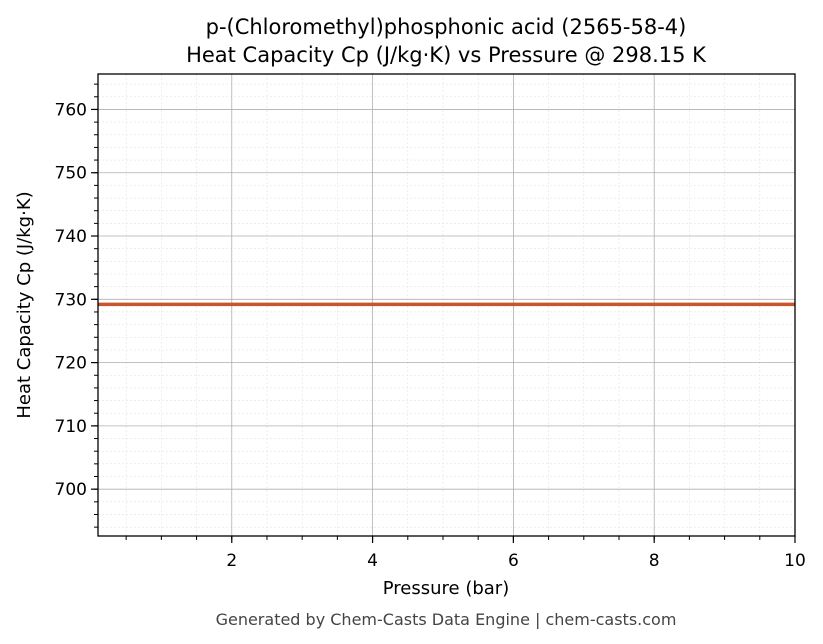 This screenshot has width=823, height=644. I want to click on y-tick-label: 760, so click(71, 110).